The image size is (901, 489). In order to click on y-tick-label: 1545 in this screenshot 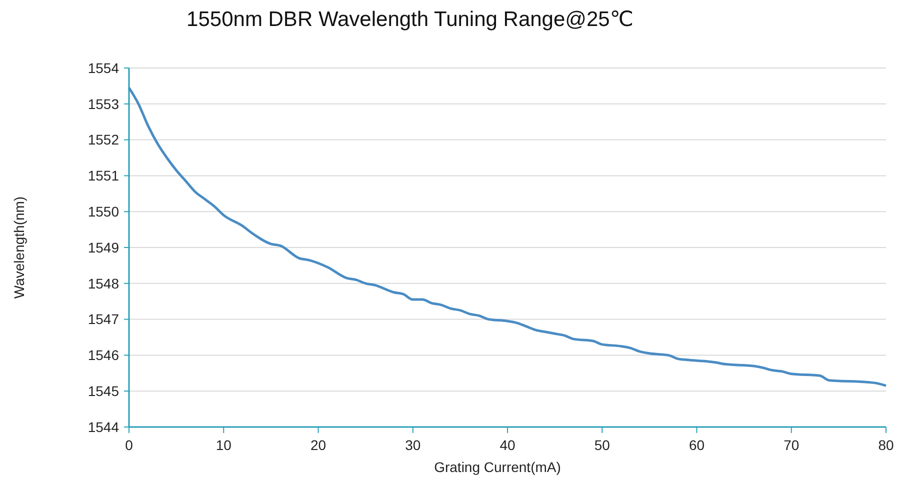, I will do `click(104, 391)`.